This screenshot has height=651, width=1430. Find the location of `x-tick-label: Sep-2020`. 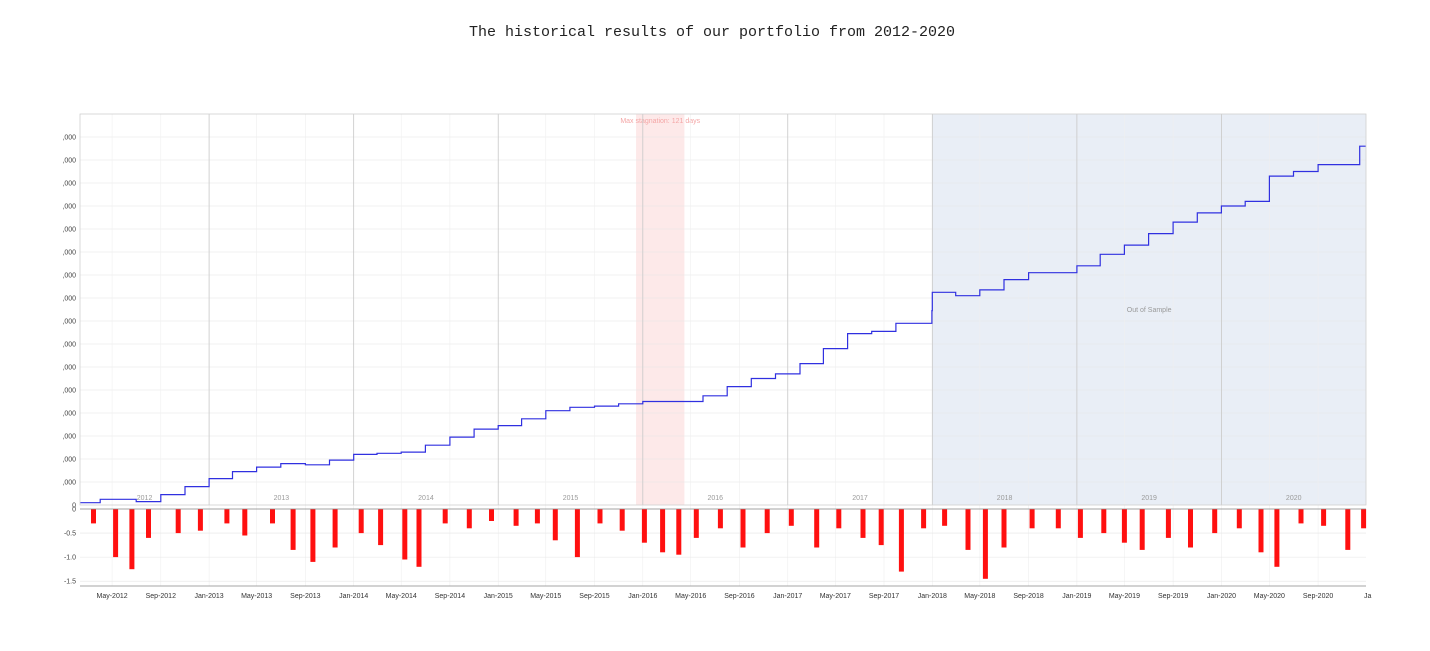

x-tick-label: Sep-2020 is located at coordinates (1318, 596).